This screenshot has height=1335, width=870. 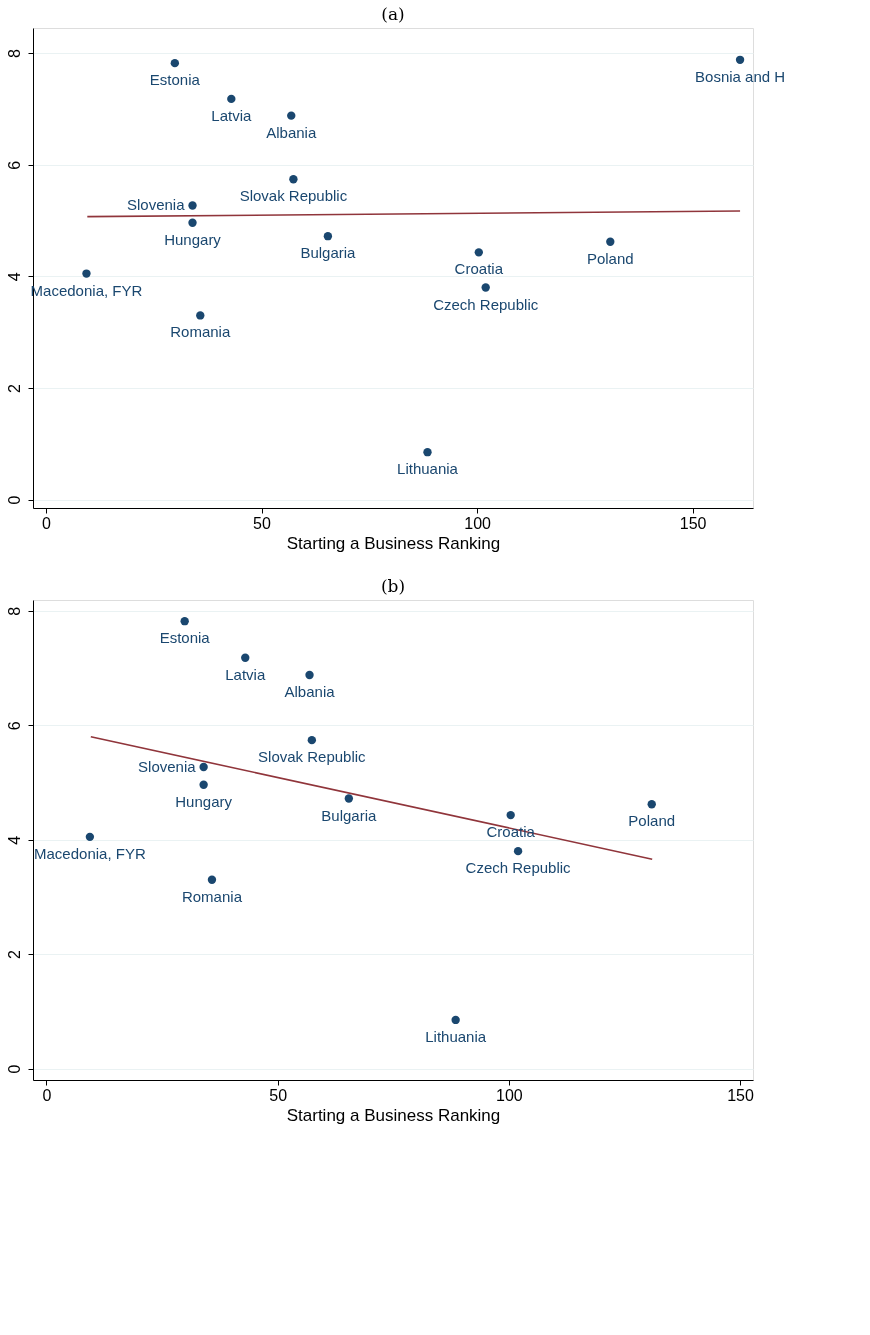 I want to click on chart-title: (a), so click(x=393, y=14).